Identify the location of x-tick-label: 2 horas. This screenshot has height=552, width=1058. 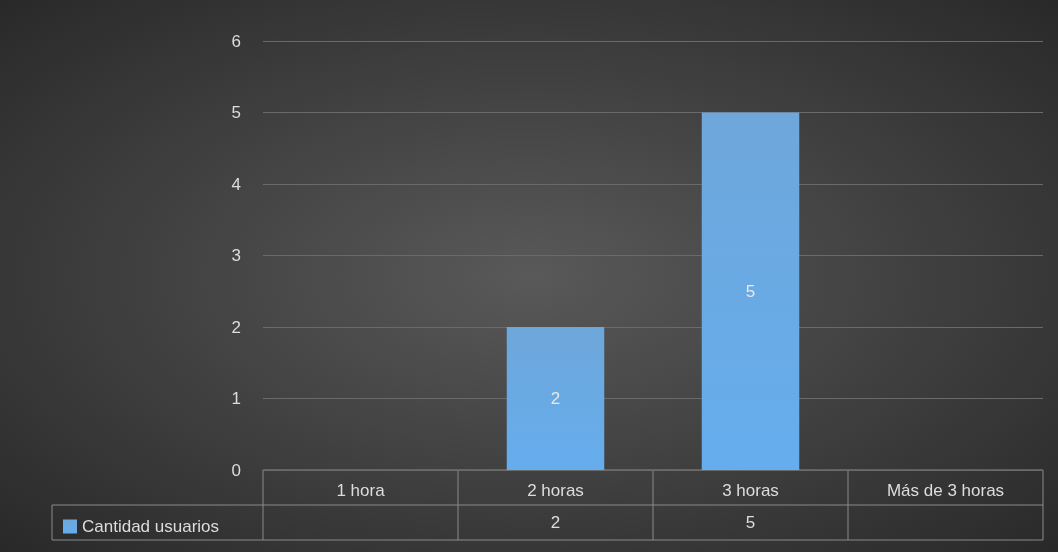
(555, 490).